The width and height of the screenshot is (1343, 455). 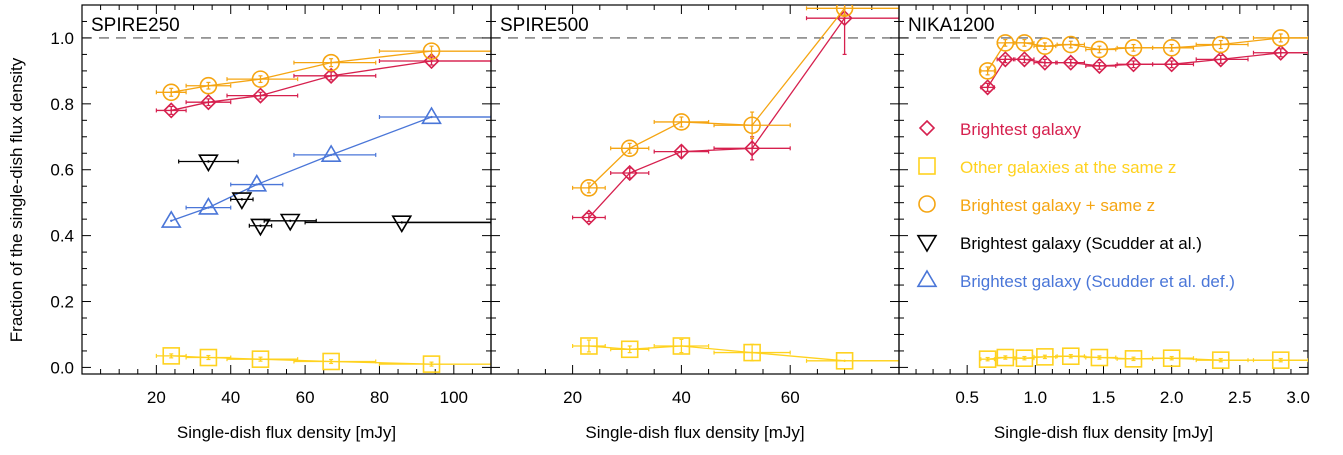 I want to click on x-tick-label: 80, so click(x=379, y=397).